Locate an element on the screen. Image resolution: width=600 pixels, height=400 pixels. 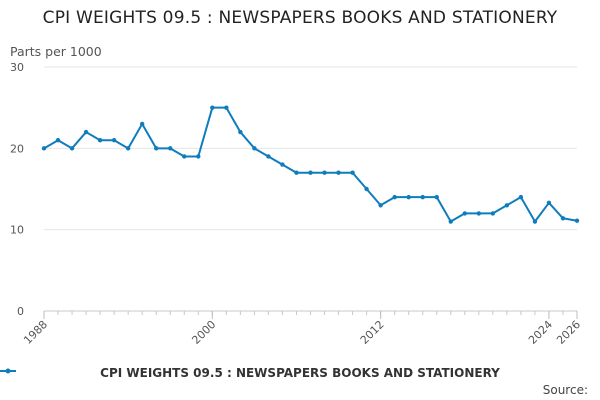
data-point-2019 is located at coordinates (479, 213).